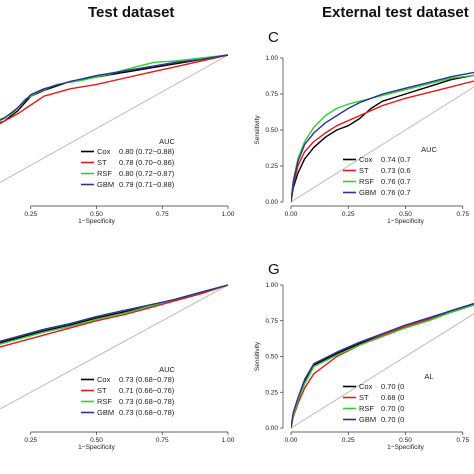  What do you see at coordinates (147, 184) in the screenshot?
I see `legend-auc-value: 0.79 (0.71−0.88)` at bounding box center [147, 184].